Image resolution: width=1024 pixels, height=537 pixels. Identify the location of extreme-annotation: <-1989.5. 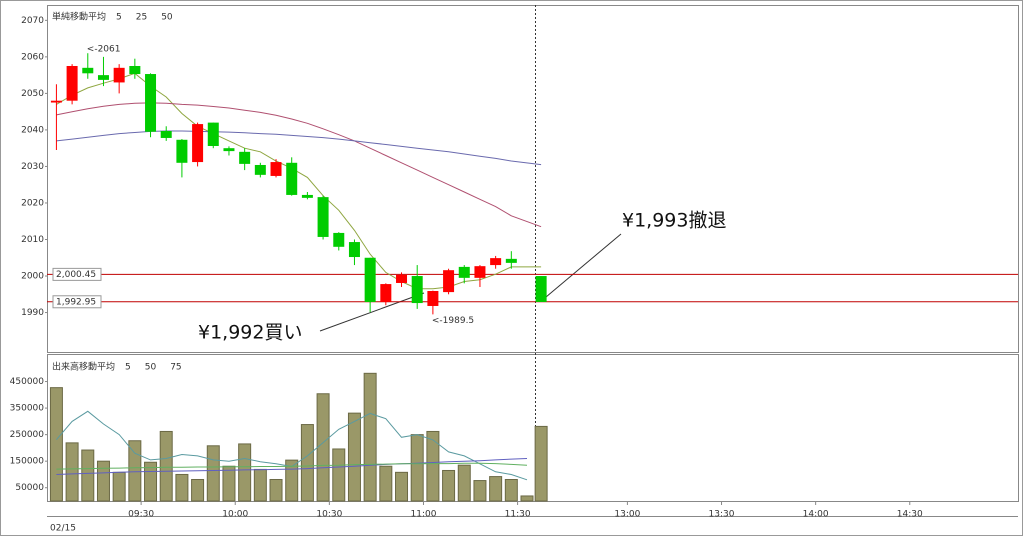
(453, 321).